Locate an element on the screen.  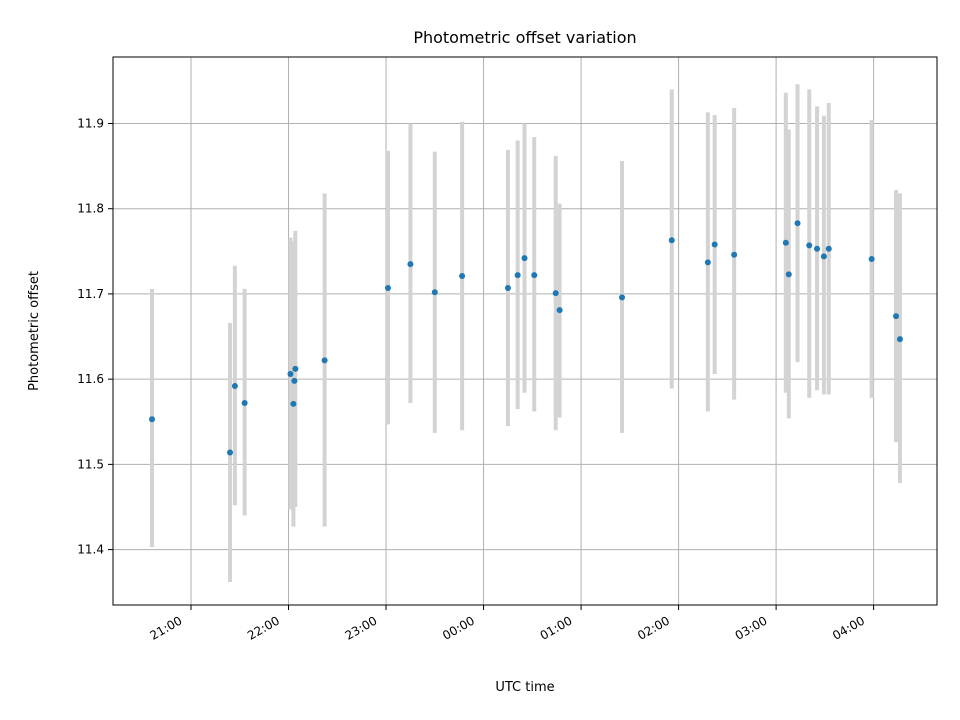
x-axis-label: UTC time is located at coordinates (524, 687).